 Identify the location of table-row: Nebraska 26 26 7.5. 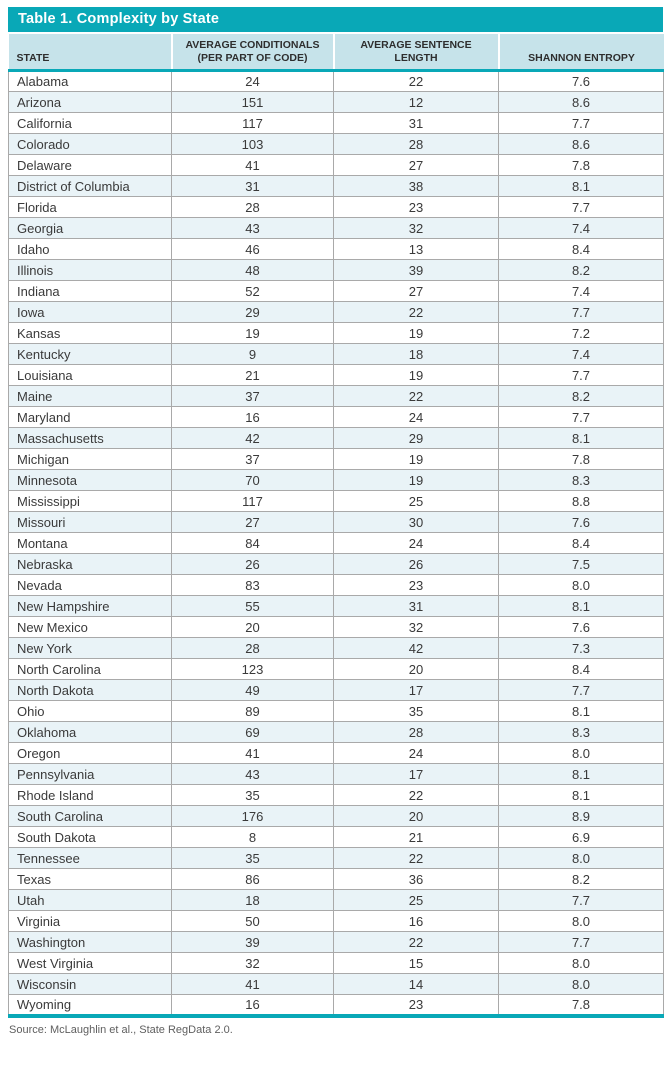
(336, 564).